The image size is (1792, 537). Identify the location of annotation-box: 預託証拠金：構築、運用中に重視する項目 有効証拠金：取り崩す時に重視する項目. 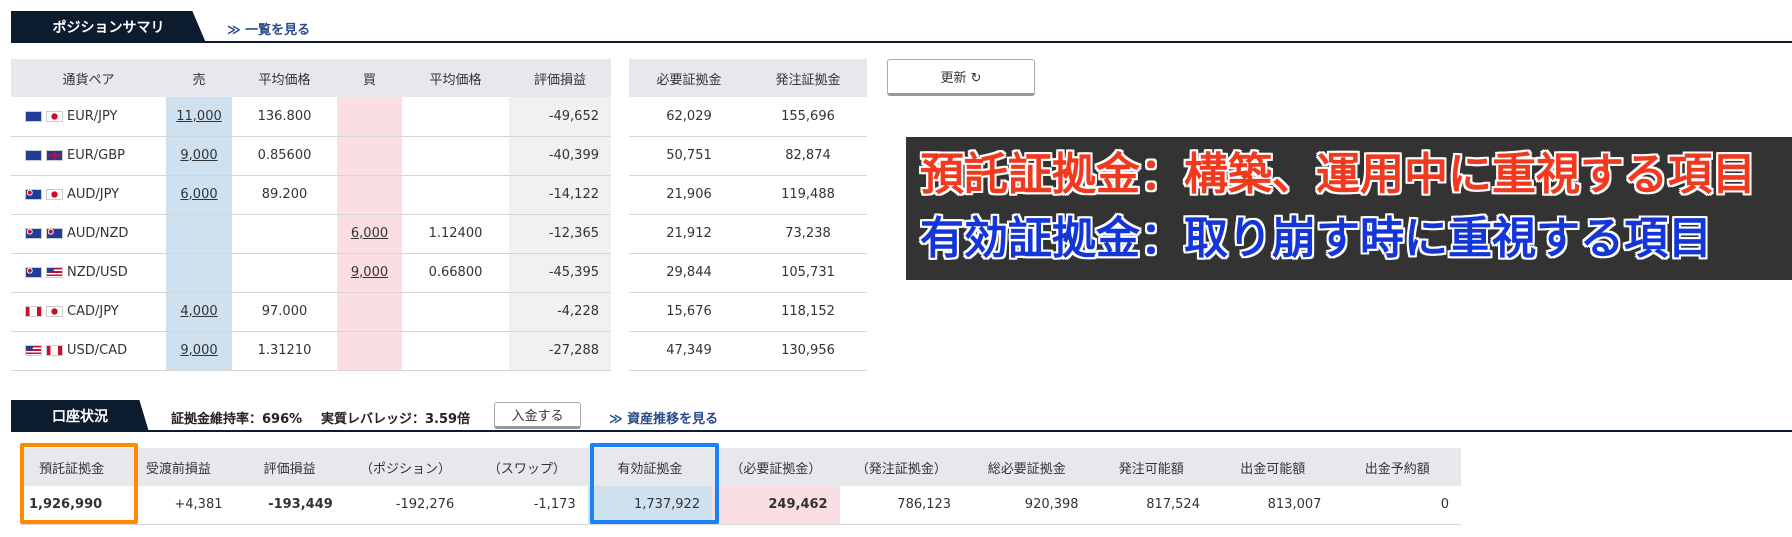
(1349, 208).